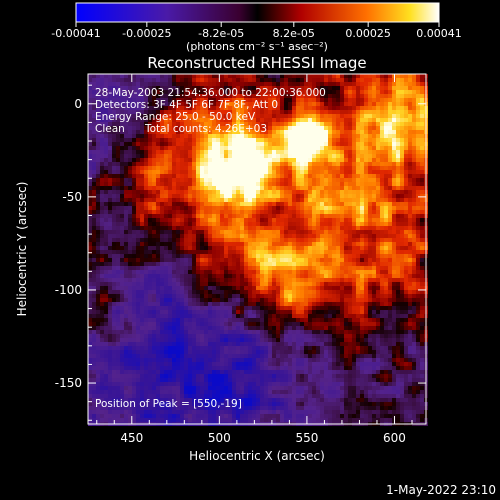 This screenshot has width=500, height=500. Describe the element at coordinates (306, 438) in the screenshot. I see `x-tick-label: 550` at that location.